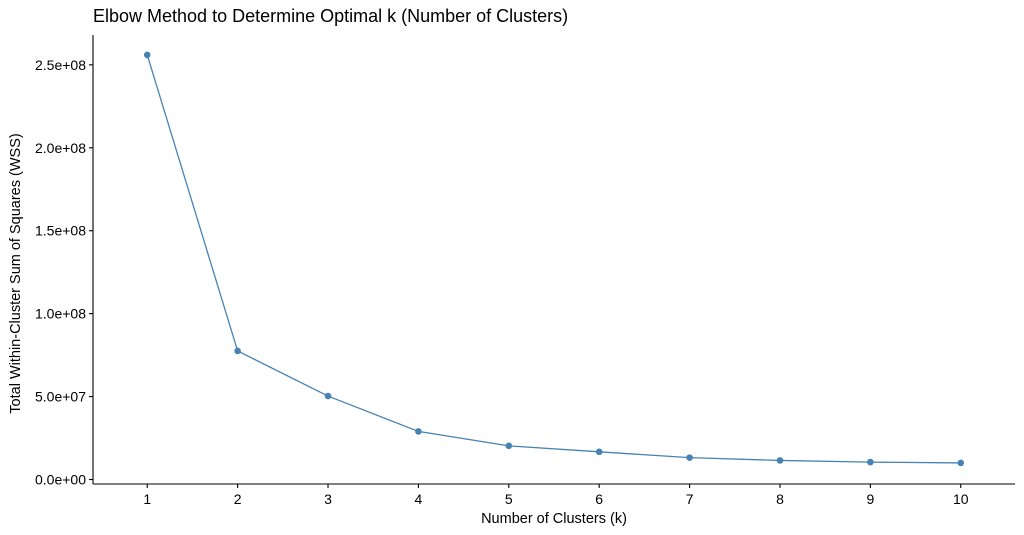  What do you see at coordinates (780, 499) in the screenshot?
I see `x-tick-label: 8` at bounding box center [780, 499].